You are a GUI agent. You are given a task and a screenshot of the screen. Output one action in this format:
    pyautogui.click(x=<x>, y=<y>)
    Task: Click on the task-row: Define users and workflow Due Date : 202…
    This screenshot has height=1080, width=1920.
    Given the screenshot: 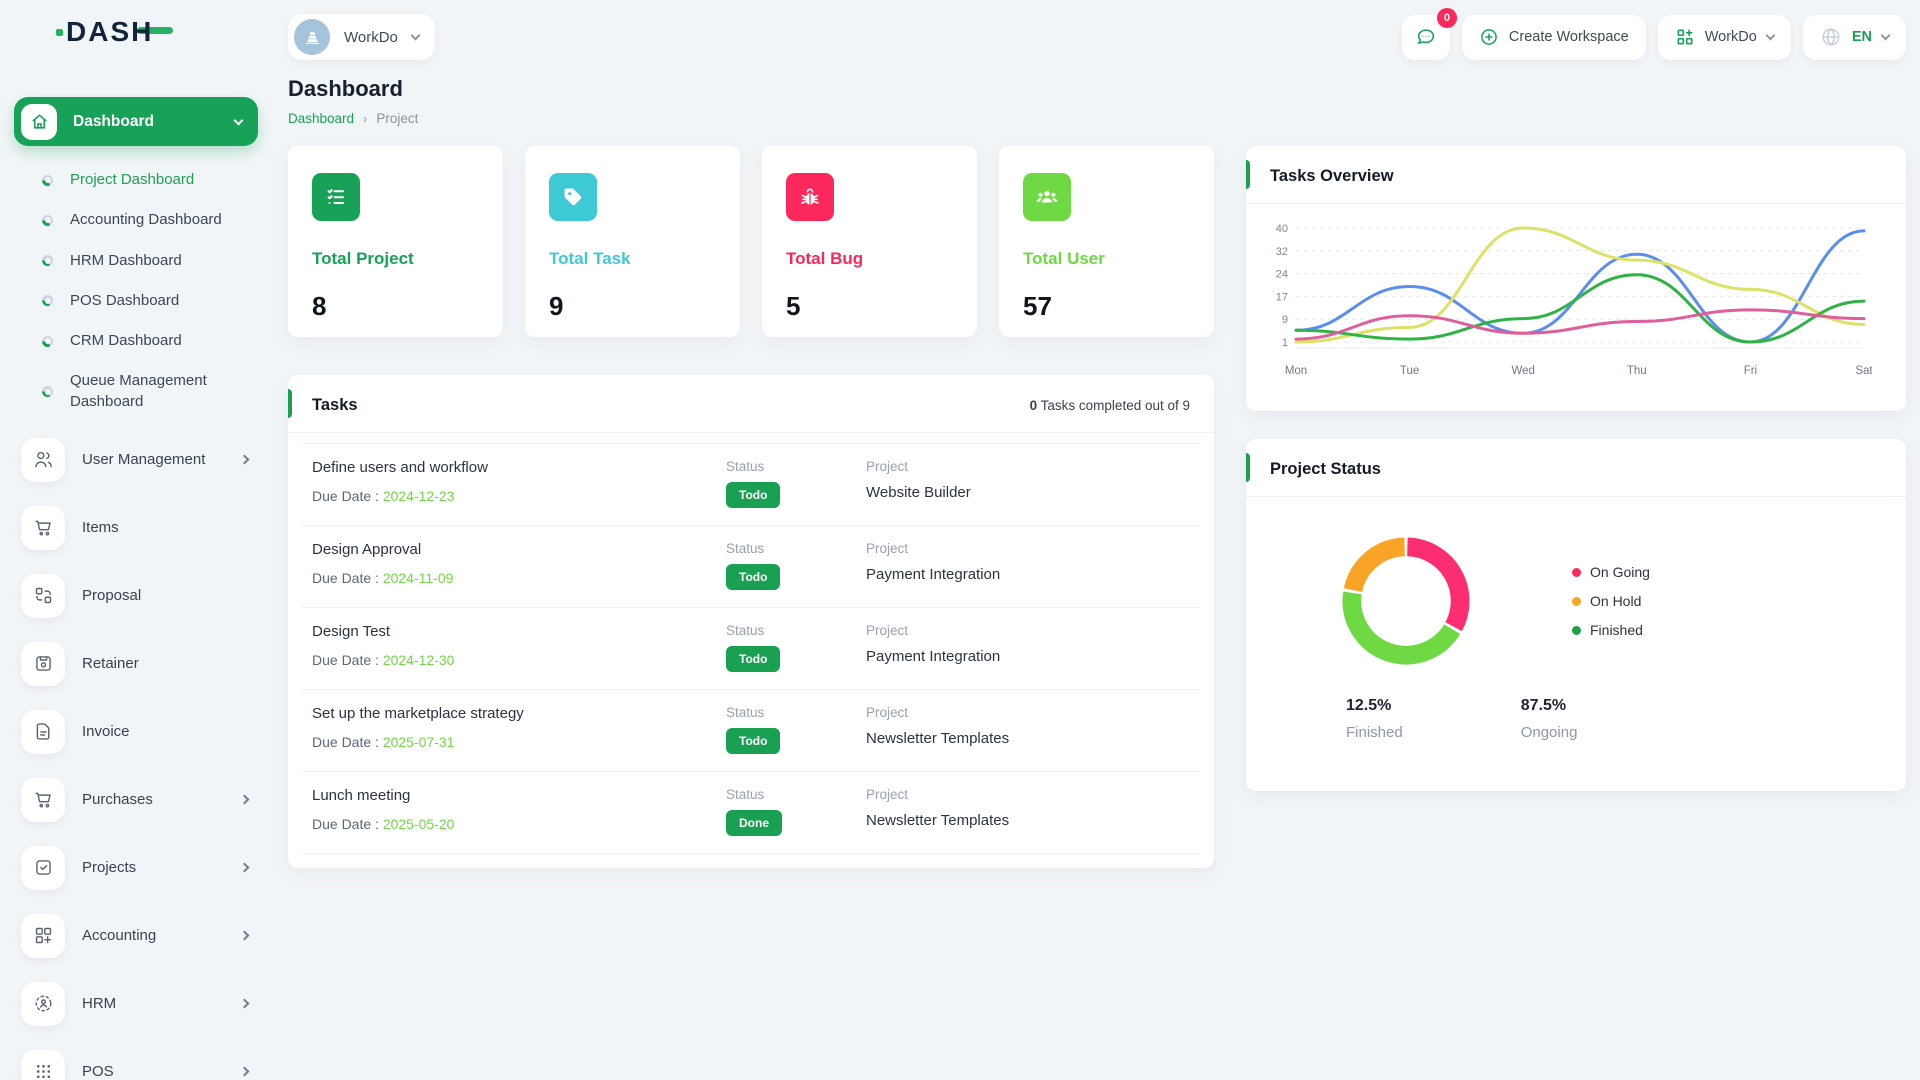 What is the action you would take?
    pyautogui.click(x=751, y=484)
    